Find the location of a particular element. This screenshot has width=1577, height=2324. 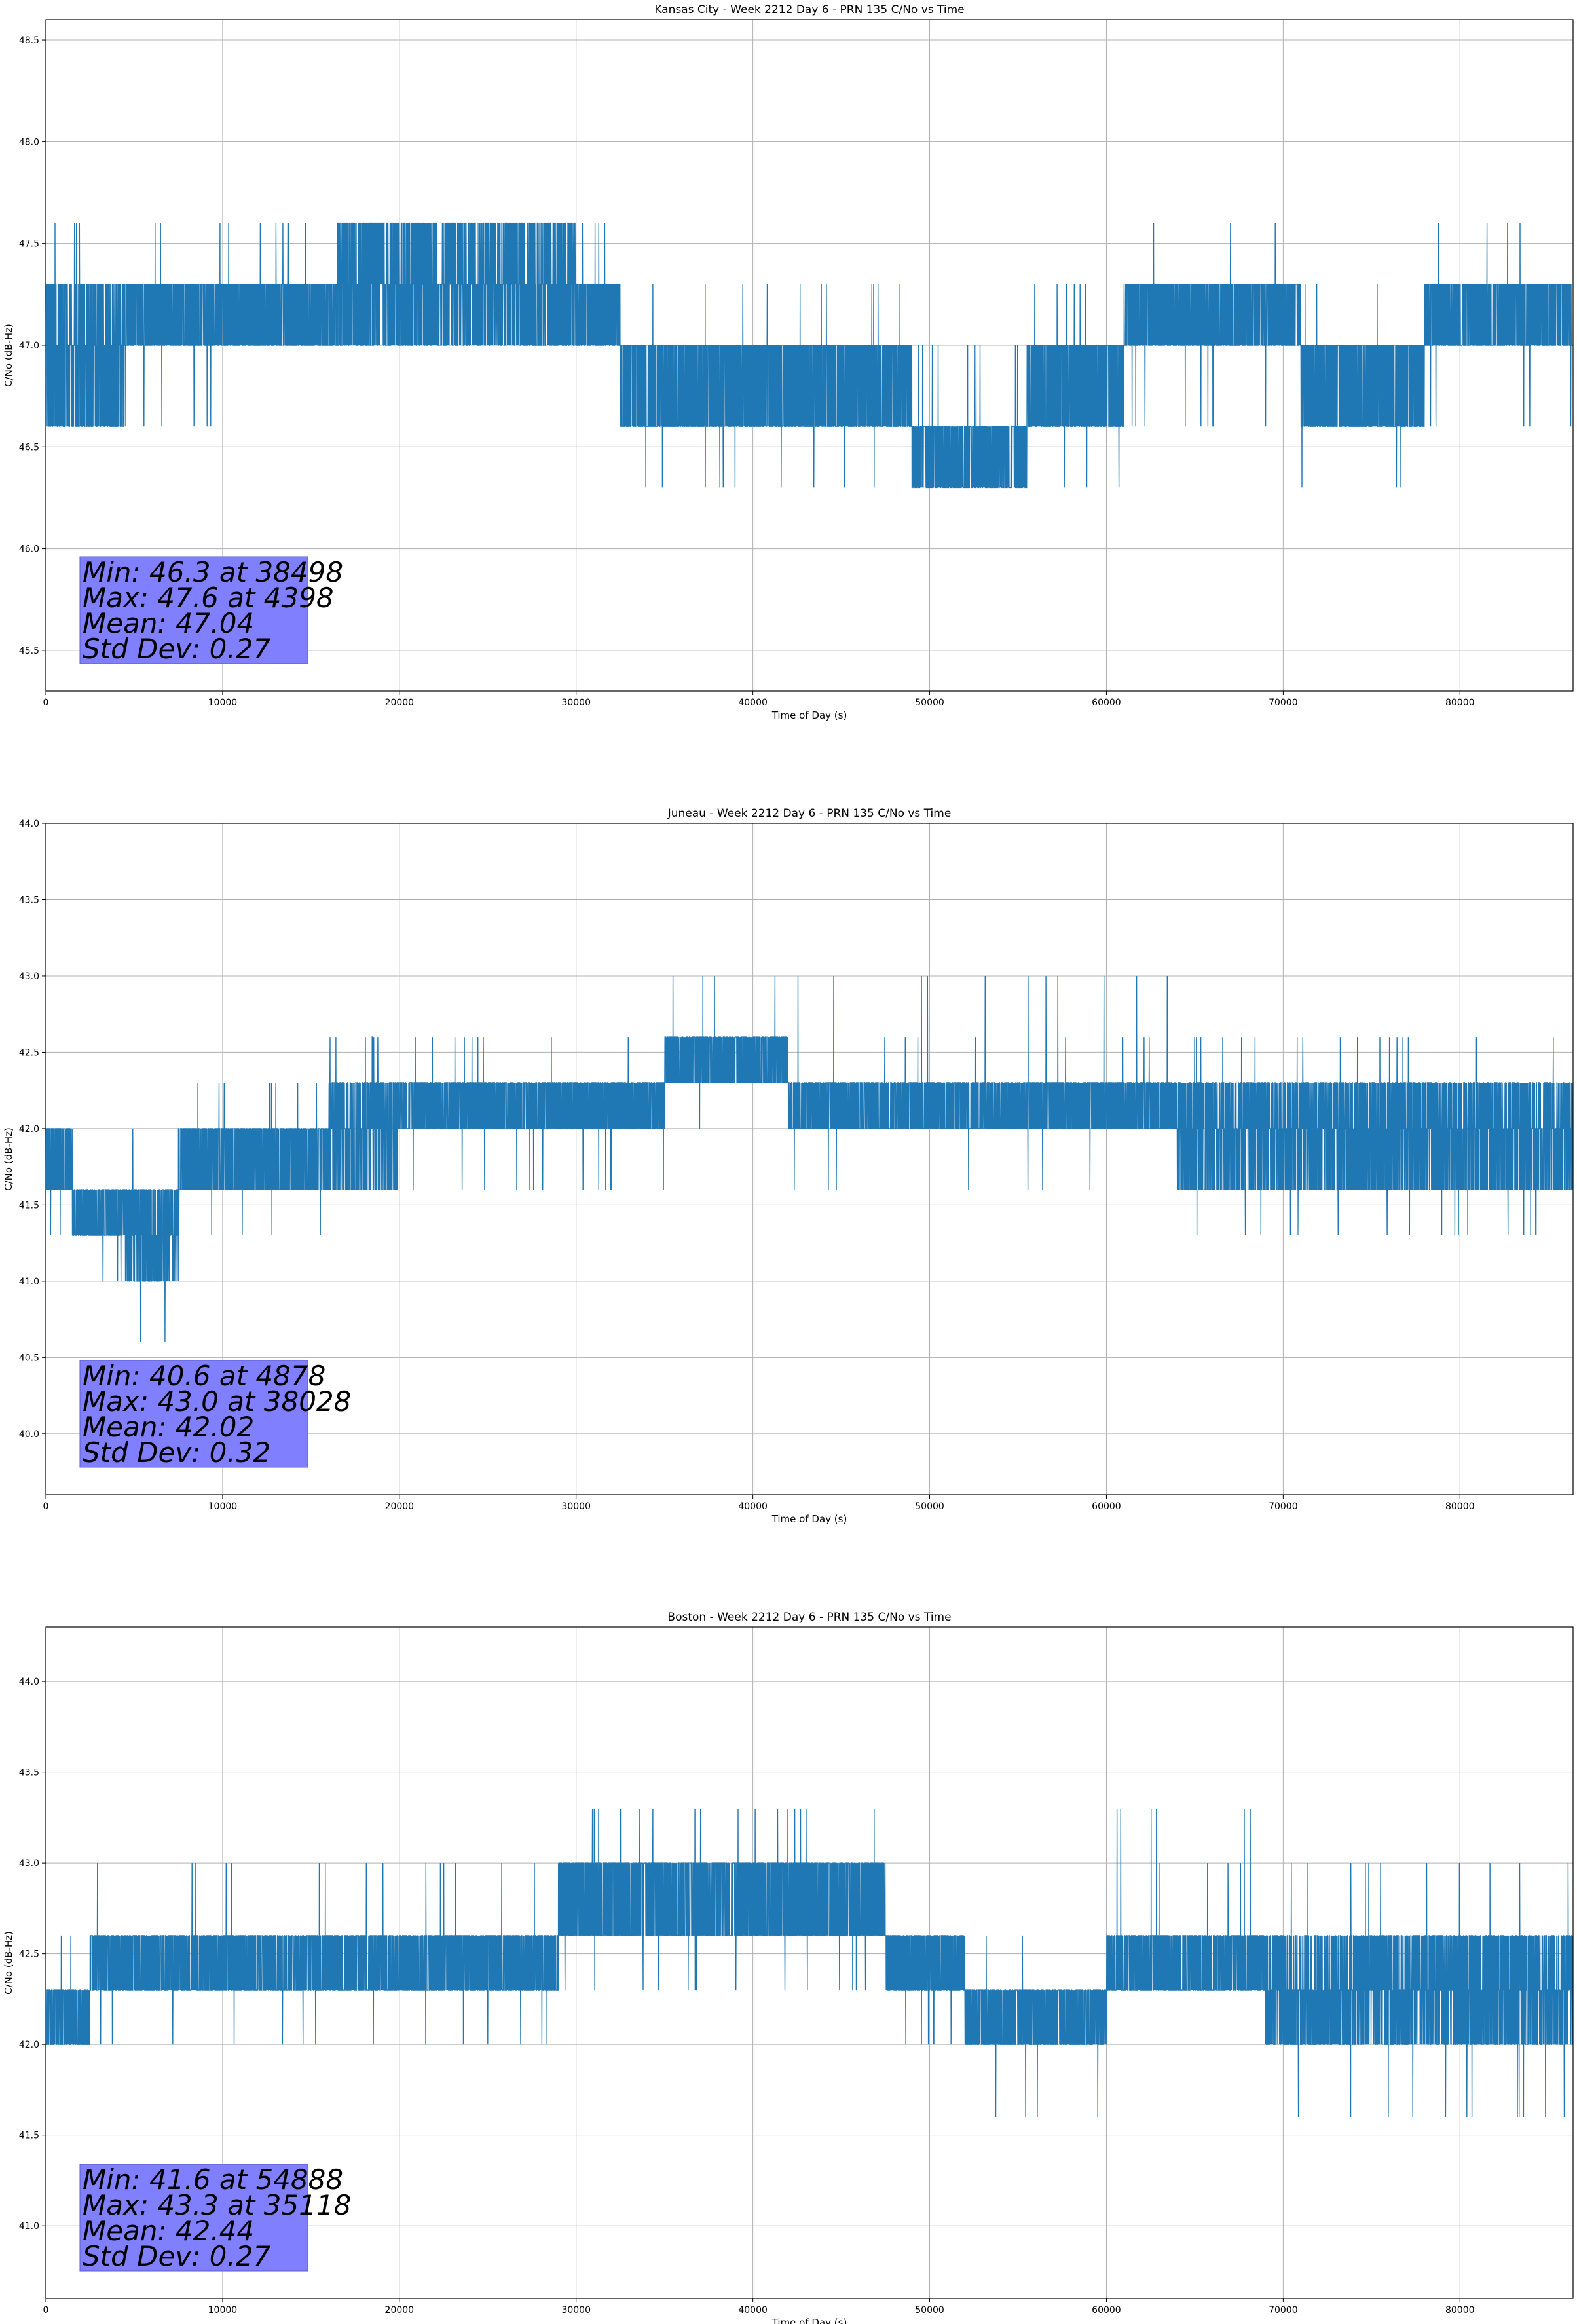

stats-line: Max: 43.0 at 38028 is located at coordinates (217, 1401).